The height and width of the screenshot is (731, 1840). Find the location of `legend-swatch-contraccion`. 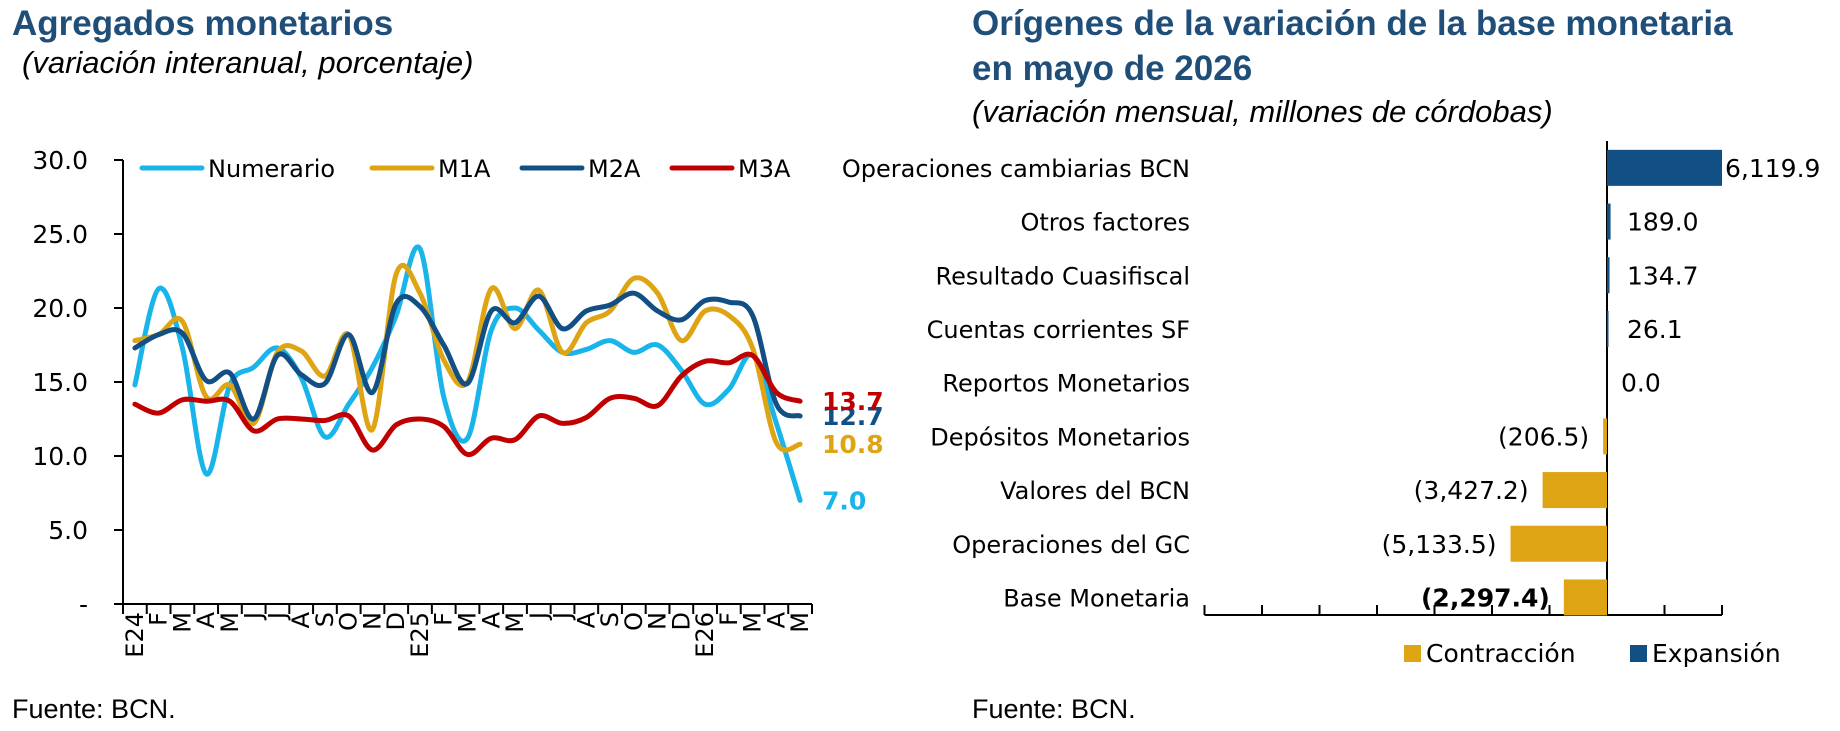

legend-swatch-contraccion is located at coordinates (1412, 653).